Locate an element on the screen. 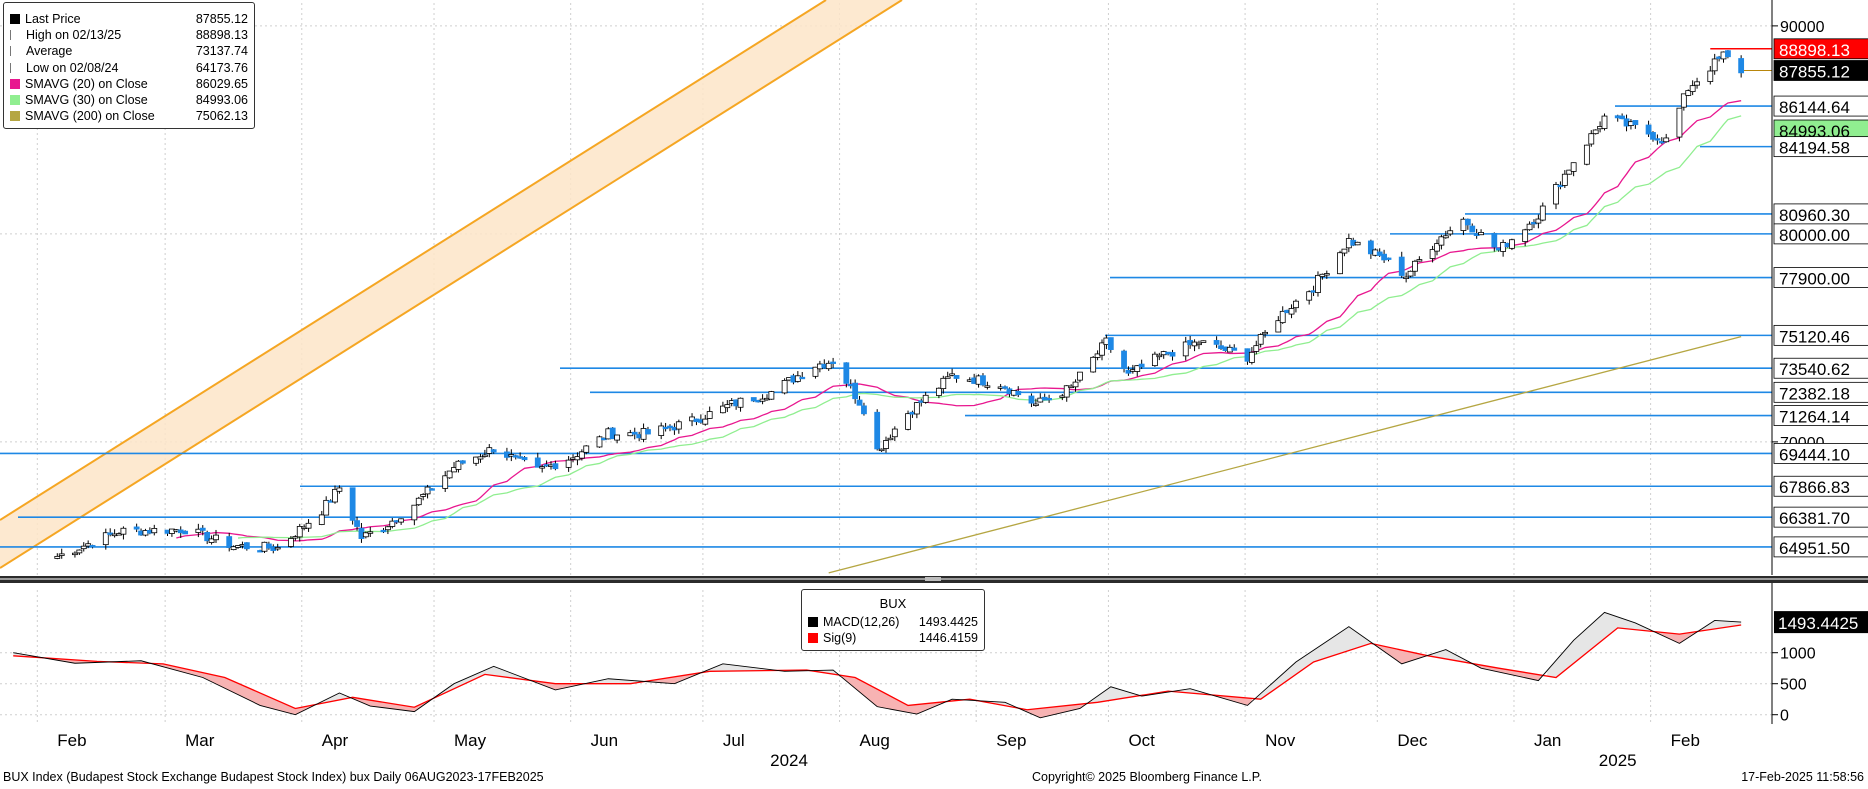 The width and height of the screenshot is (1868, 789). legend-row: Last Price 87855.12 is located at coordinates (129, 19).